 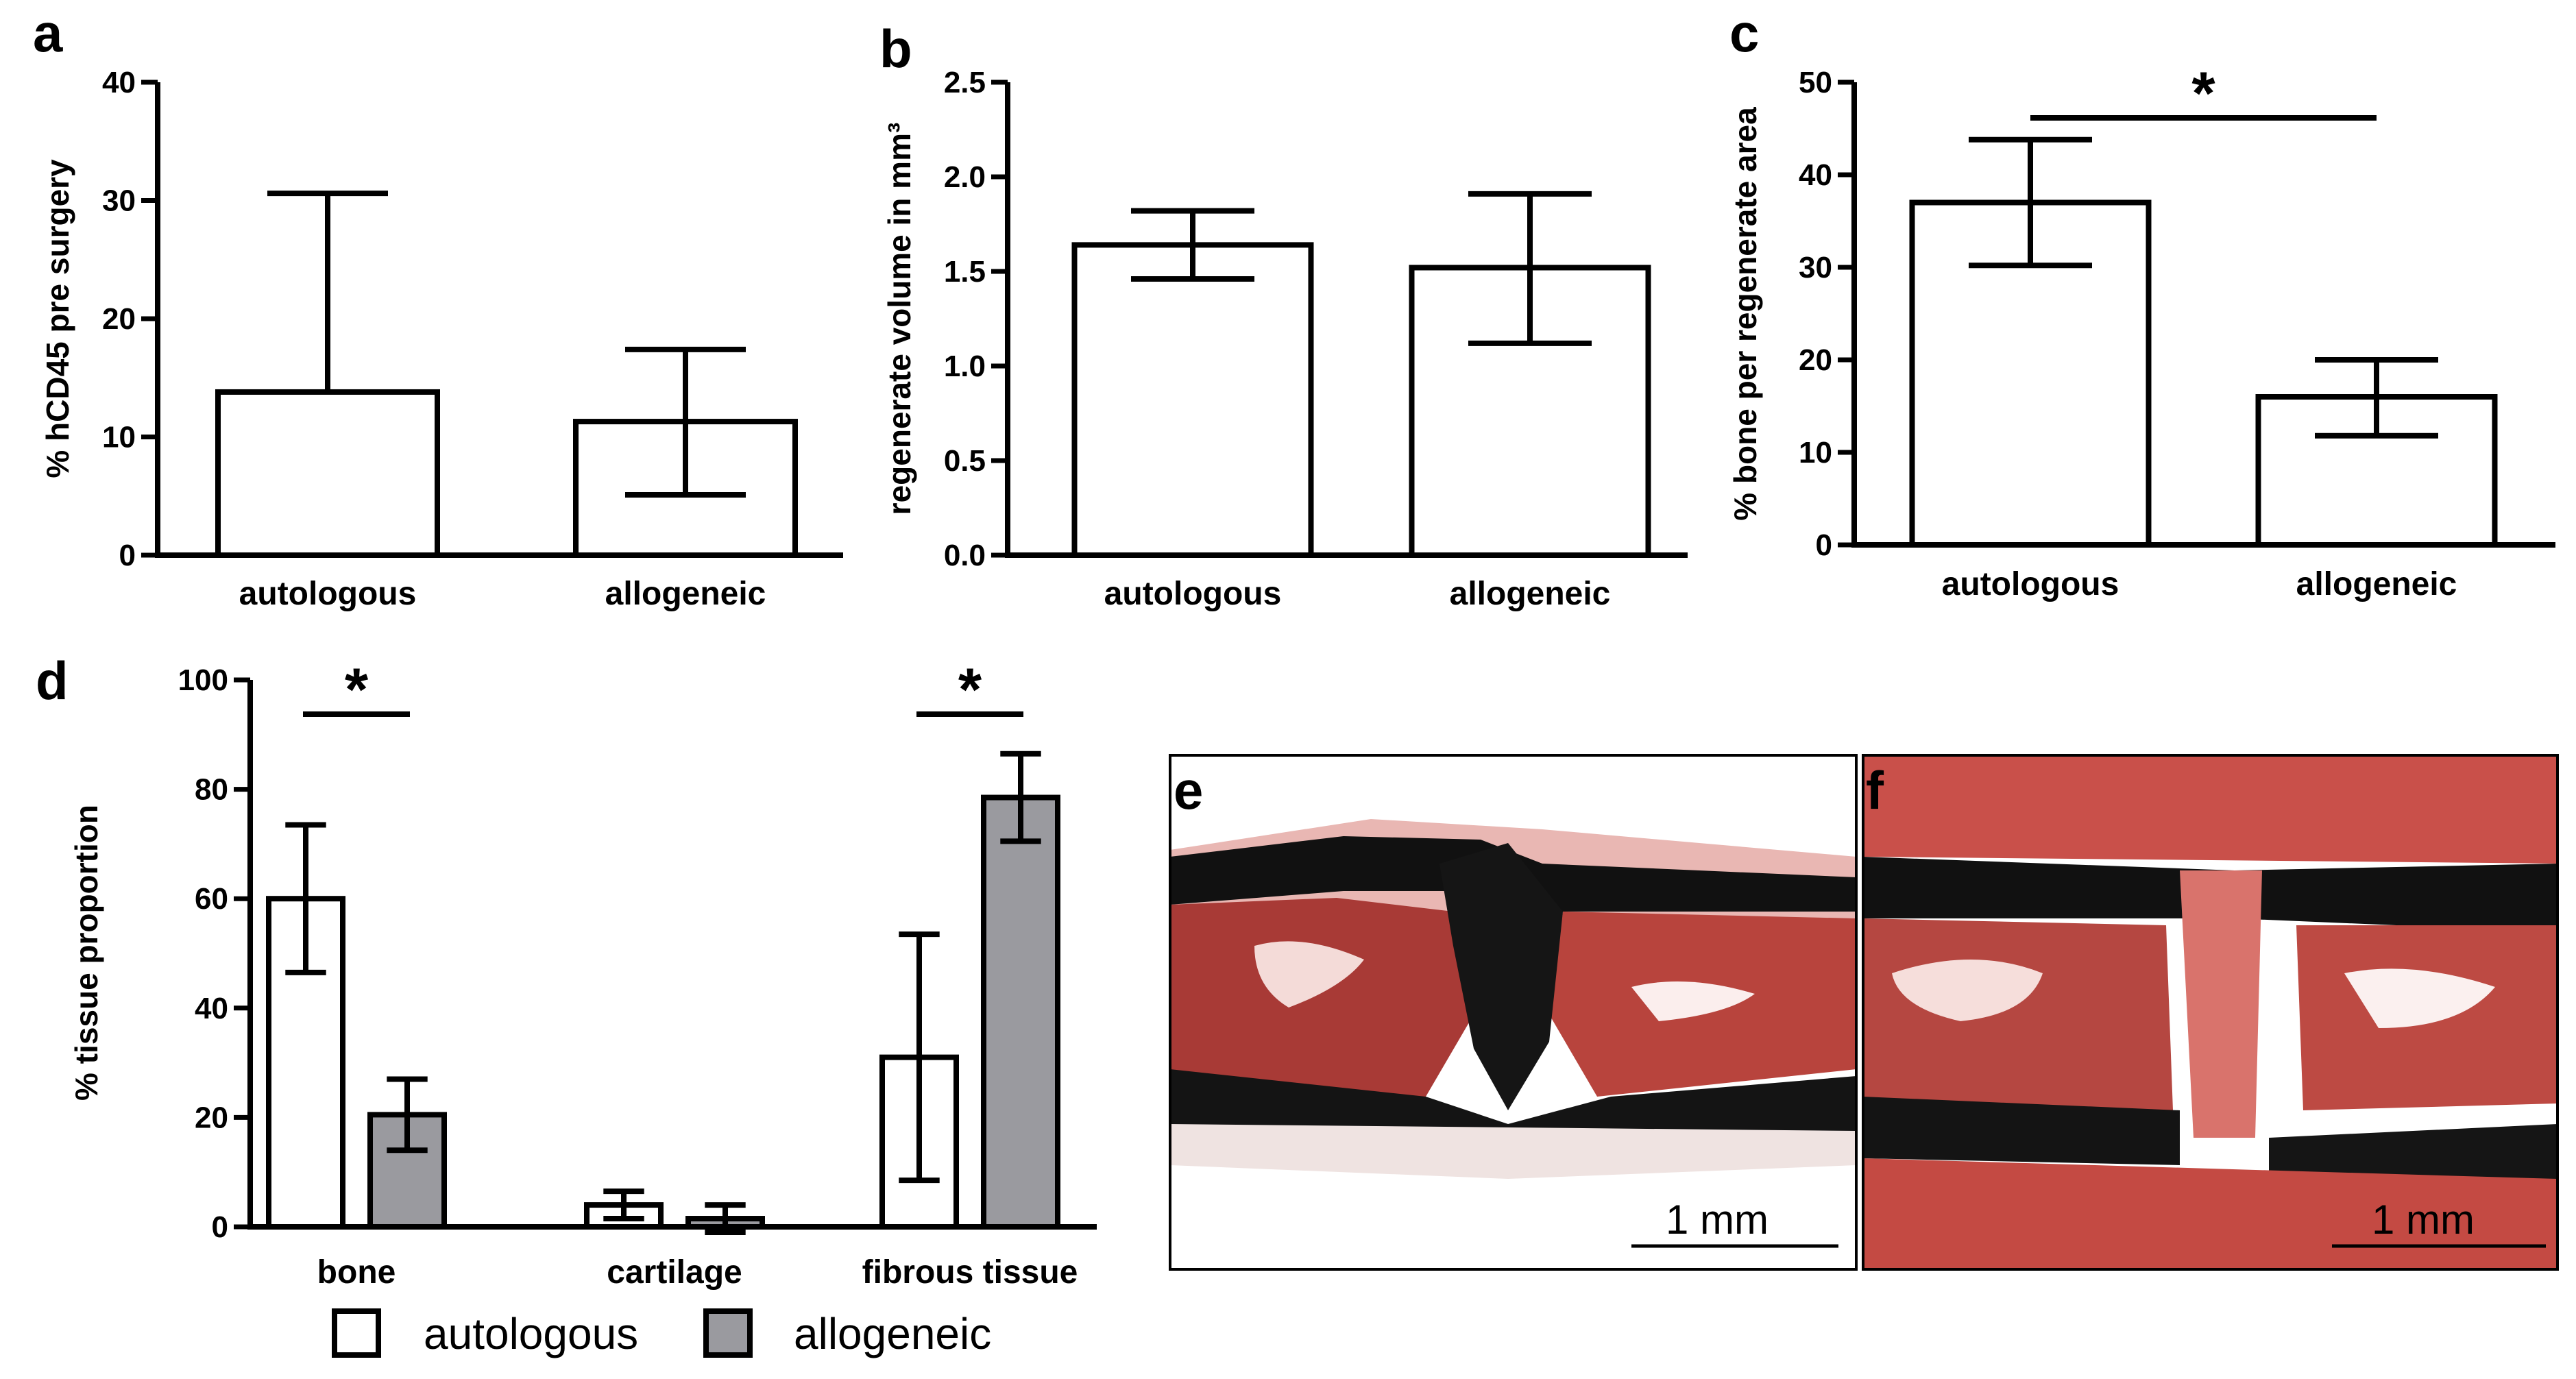 I want to click on legend-swatch-allogeneic, so click(x=728, y=1333).